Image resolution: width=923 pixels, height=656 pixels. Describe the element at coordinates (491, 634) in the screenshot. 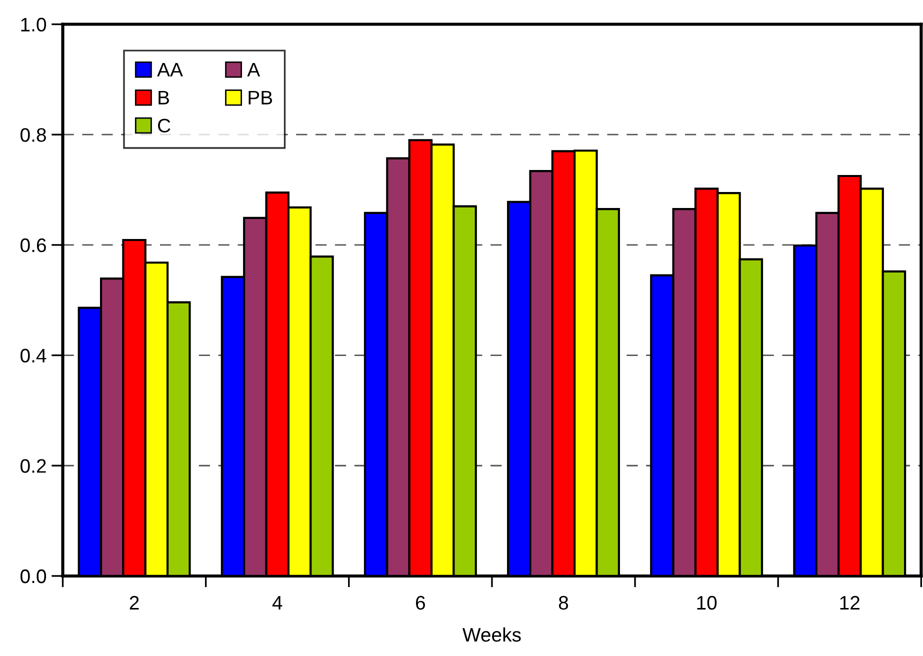

I see `x-axis-title: Weeks` at that location.